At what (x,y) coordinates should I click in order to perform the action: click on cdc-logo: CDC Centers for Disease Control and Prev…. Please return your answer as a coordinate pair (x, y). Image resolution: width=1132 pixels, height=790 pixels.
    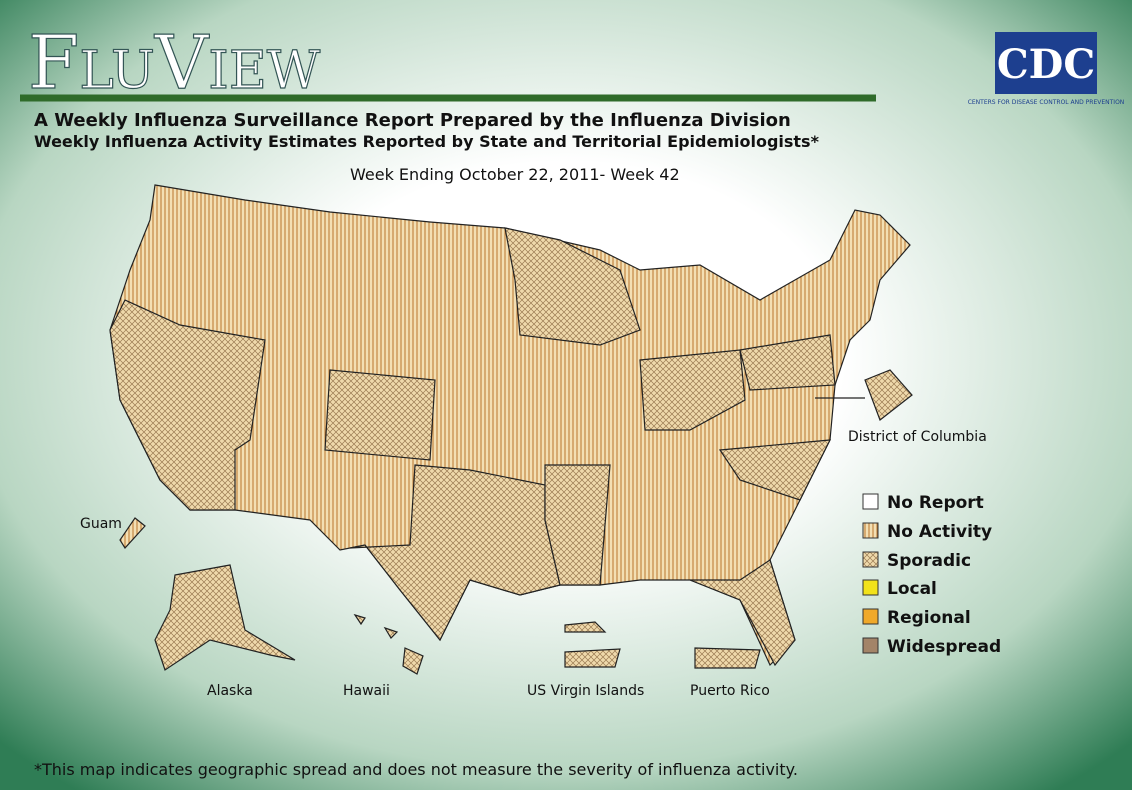
    Looking at the image, I should click on (1046, 69).